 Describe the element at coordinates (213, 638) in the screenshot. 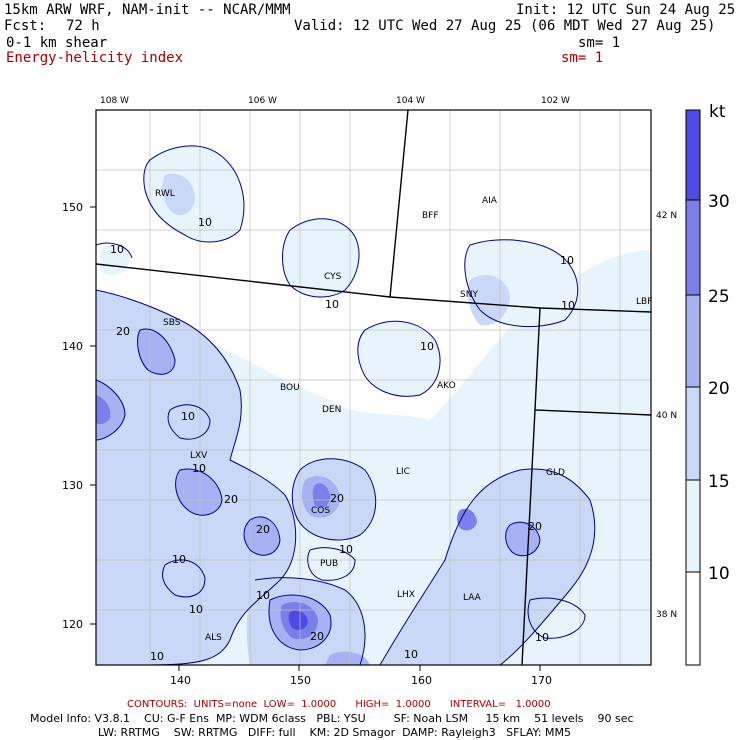

I see `station-label: ALS` at that location.